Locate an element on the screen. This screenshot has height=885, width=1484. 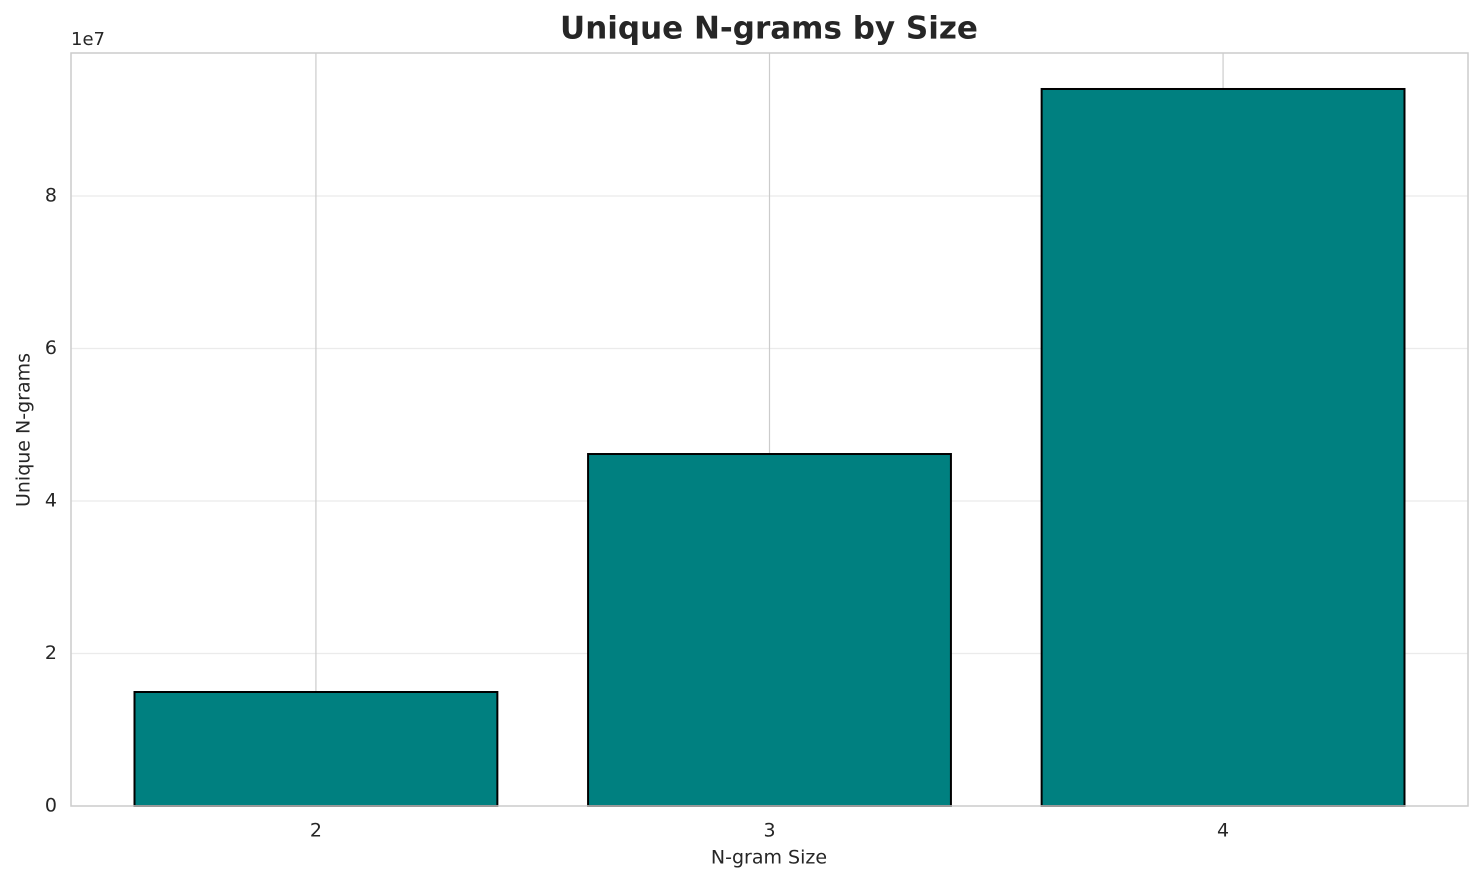
x-axis-label: N-gram Size is located at coordinates (769, 858).